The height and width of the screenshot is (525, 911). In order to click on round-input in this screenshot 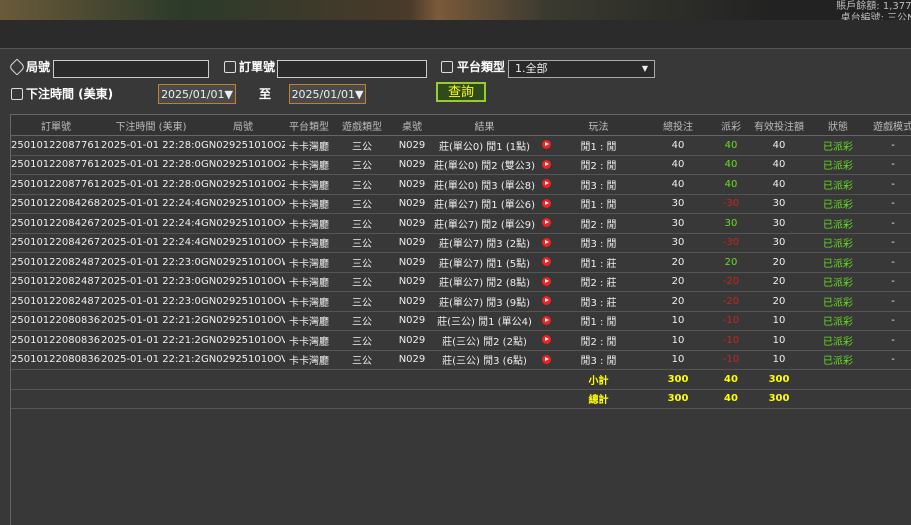, I will do `click(131, 69)`.